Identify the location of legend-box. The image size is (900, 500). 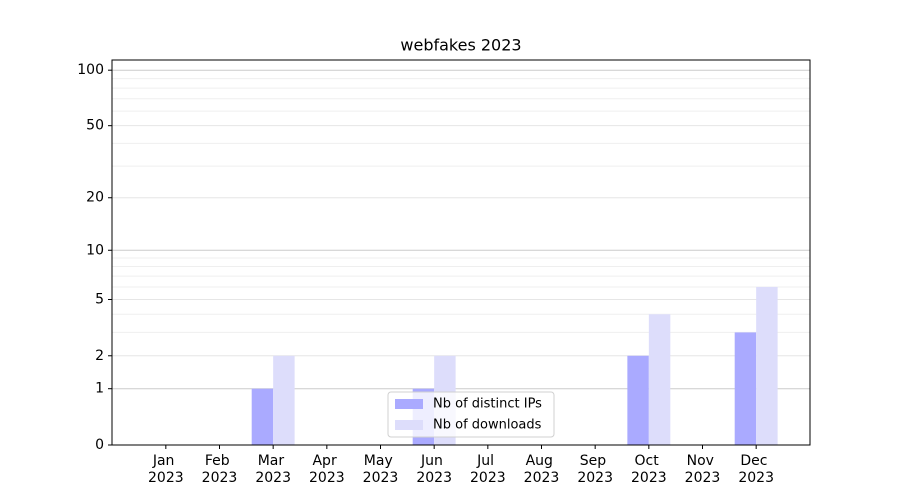
(471, 414).